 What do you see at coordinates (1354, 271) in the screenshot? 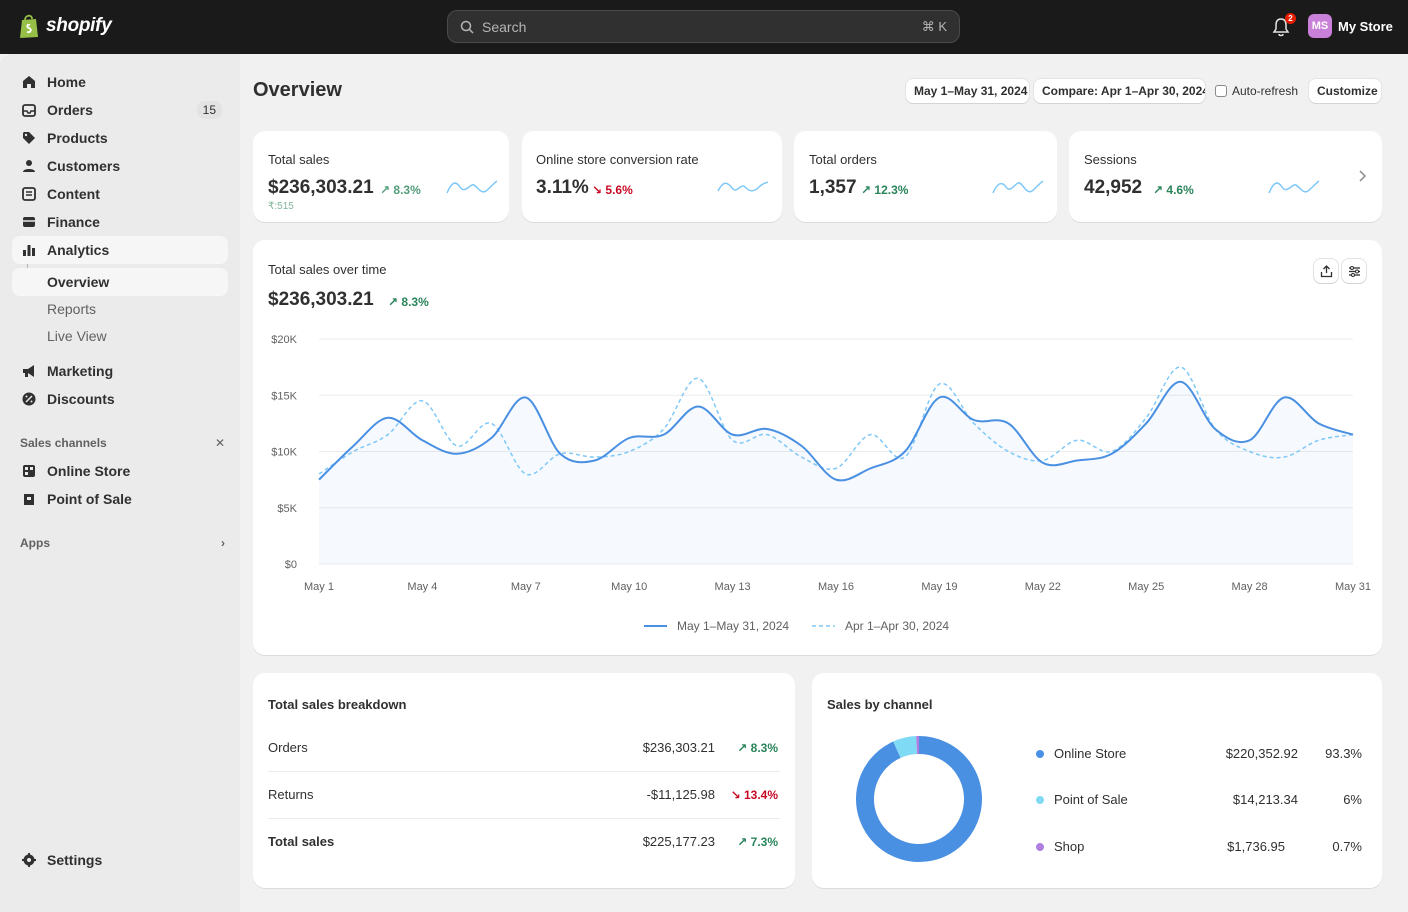
I see `chart-settings-button` at bounding box center [1354, 271].